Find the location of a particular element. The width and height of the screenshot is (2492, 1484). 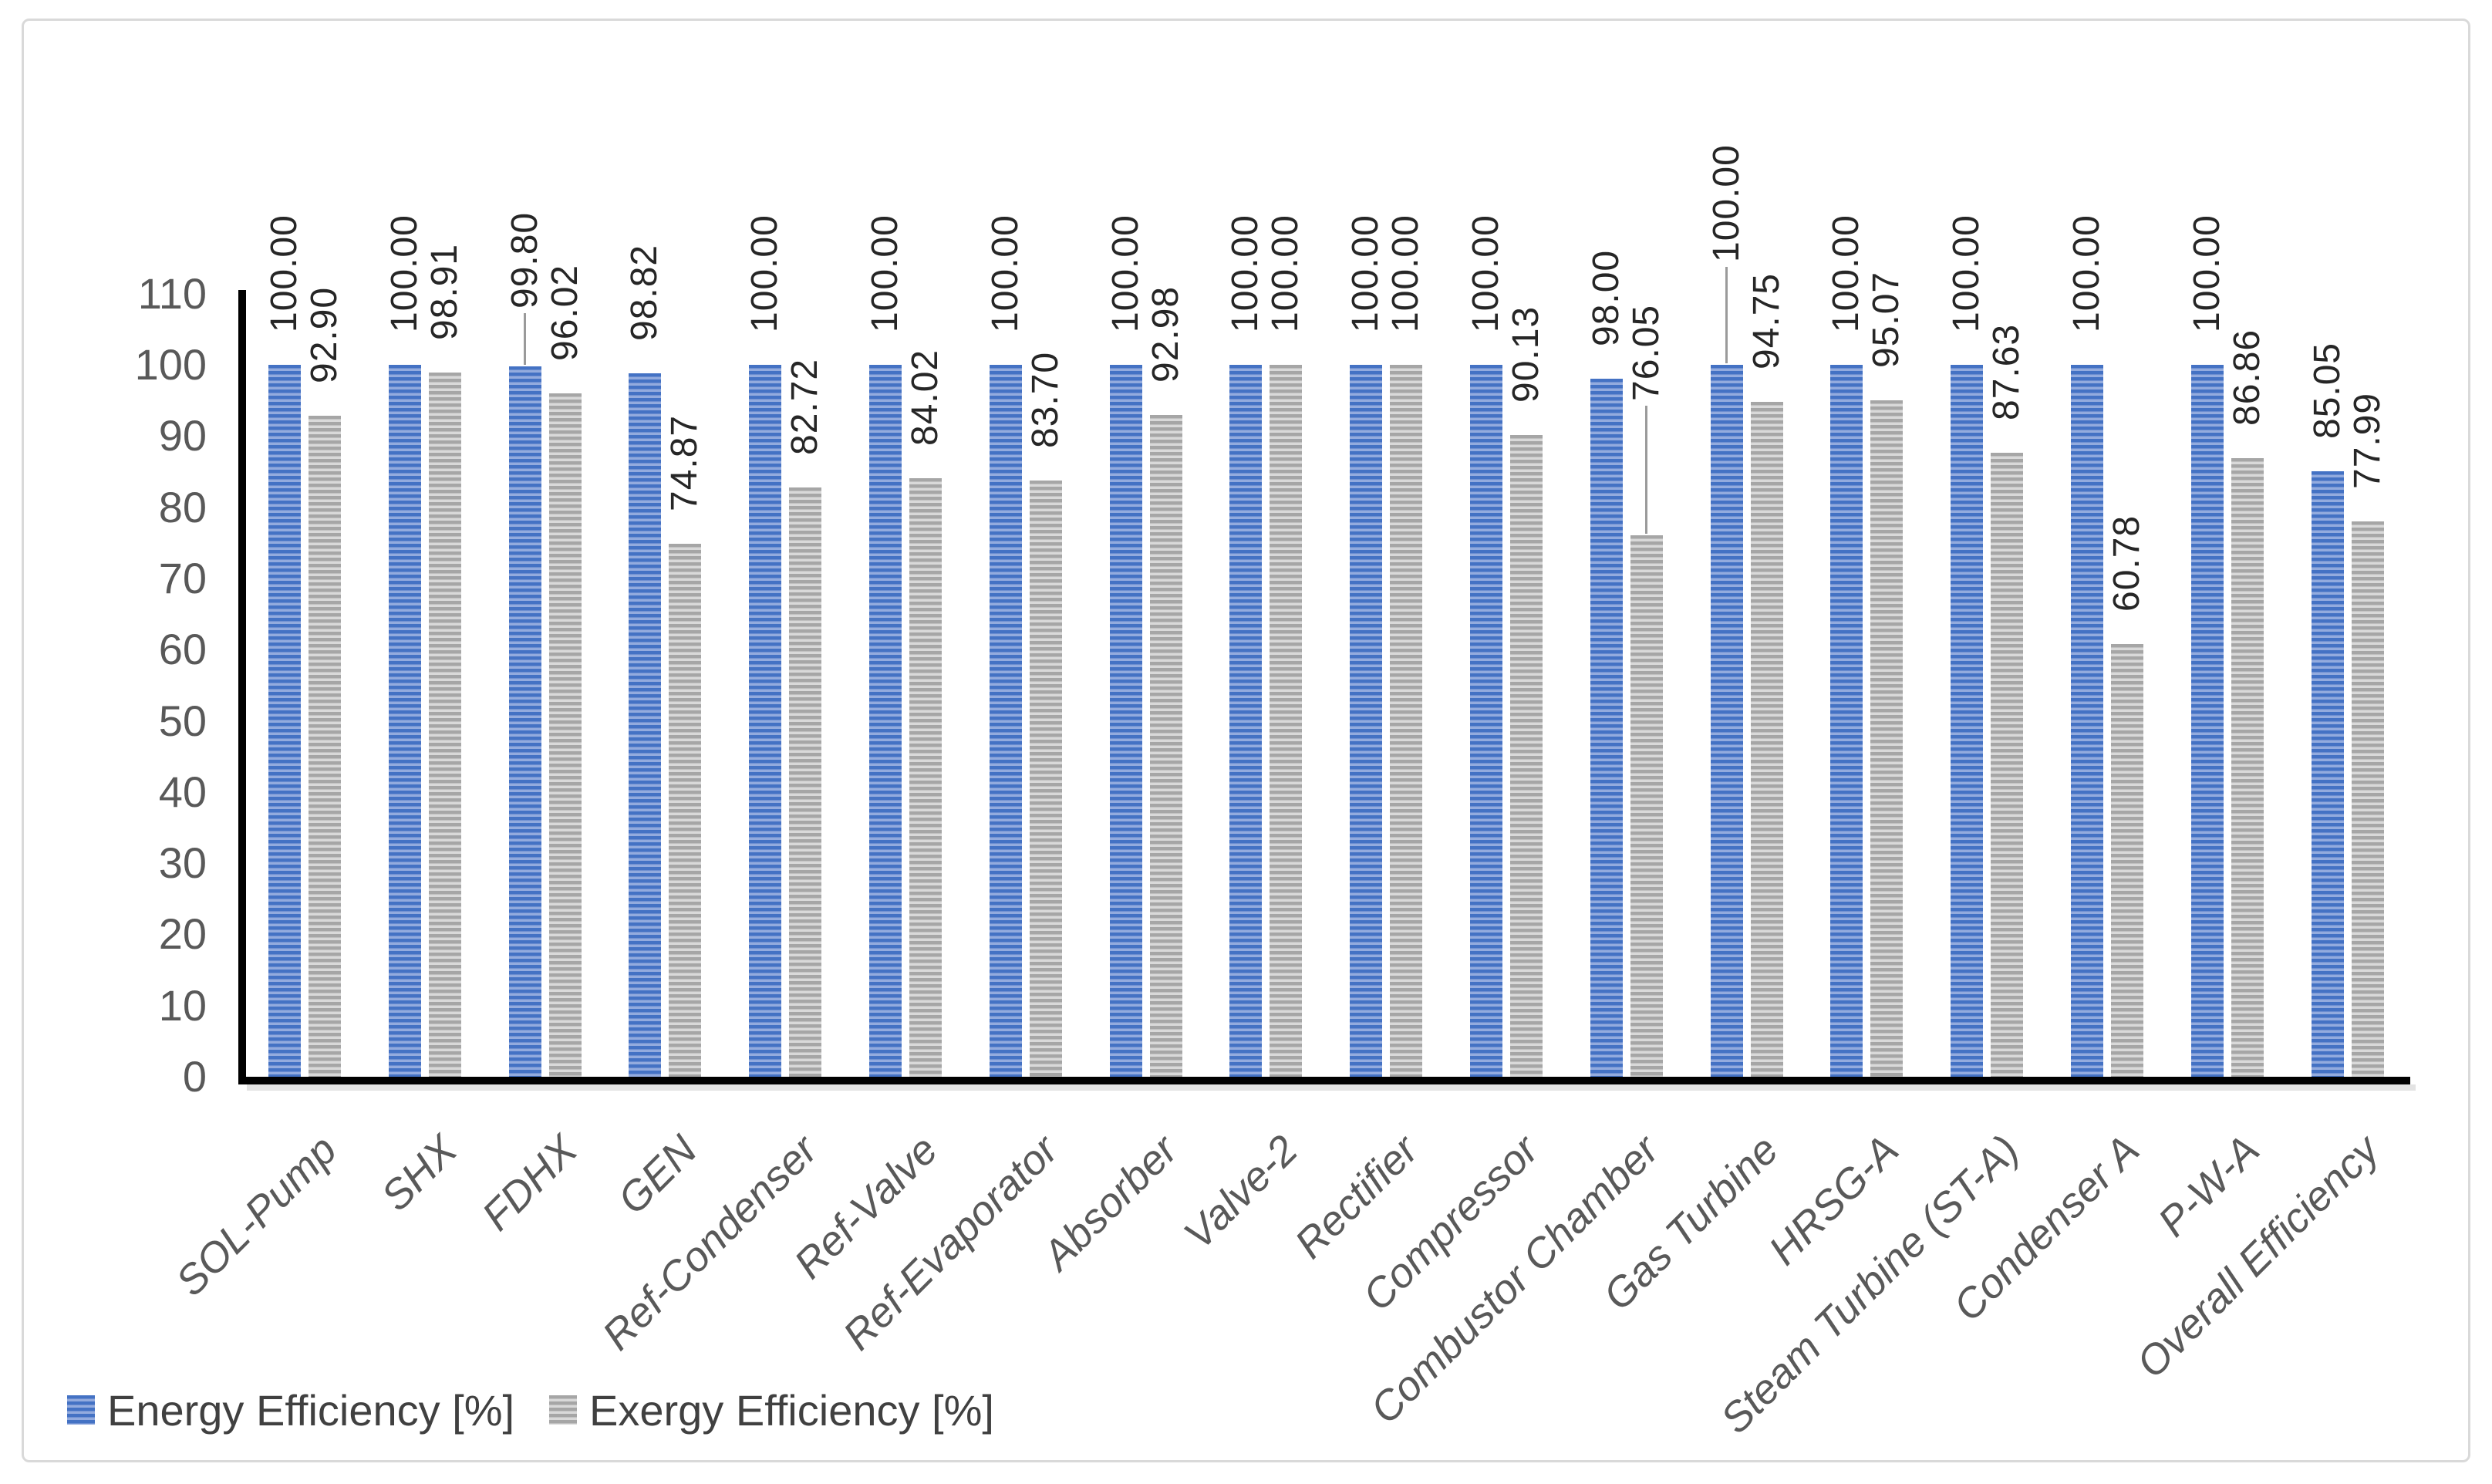

exergy-bar-combustor-chamber is located at coordinates (1646, 806).